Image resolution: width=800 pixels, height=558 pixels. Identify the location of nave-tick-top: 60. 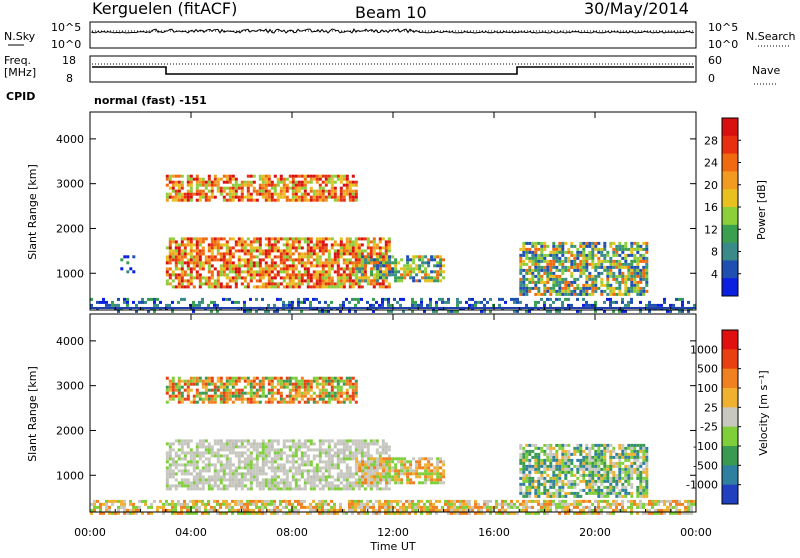
(715, 60).